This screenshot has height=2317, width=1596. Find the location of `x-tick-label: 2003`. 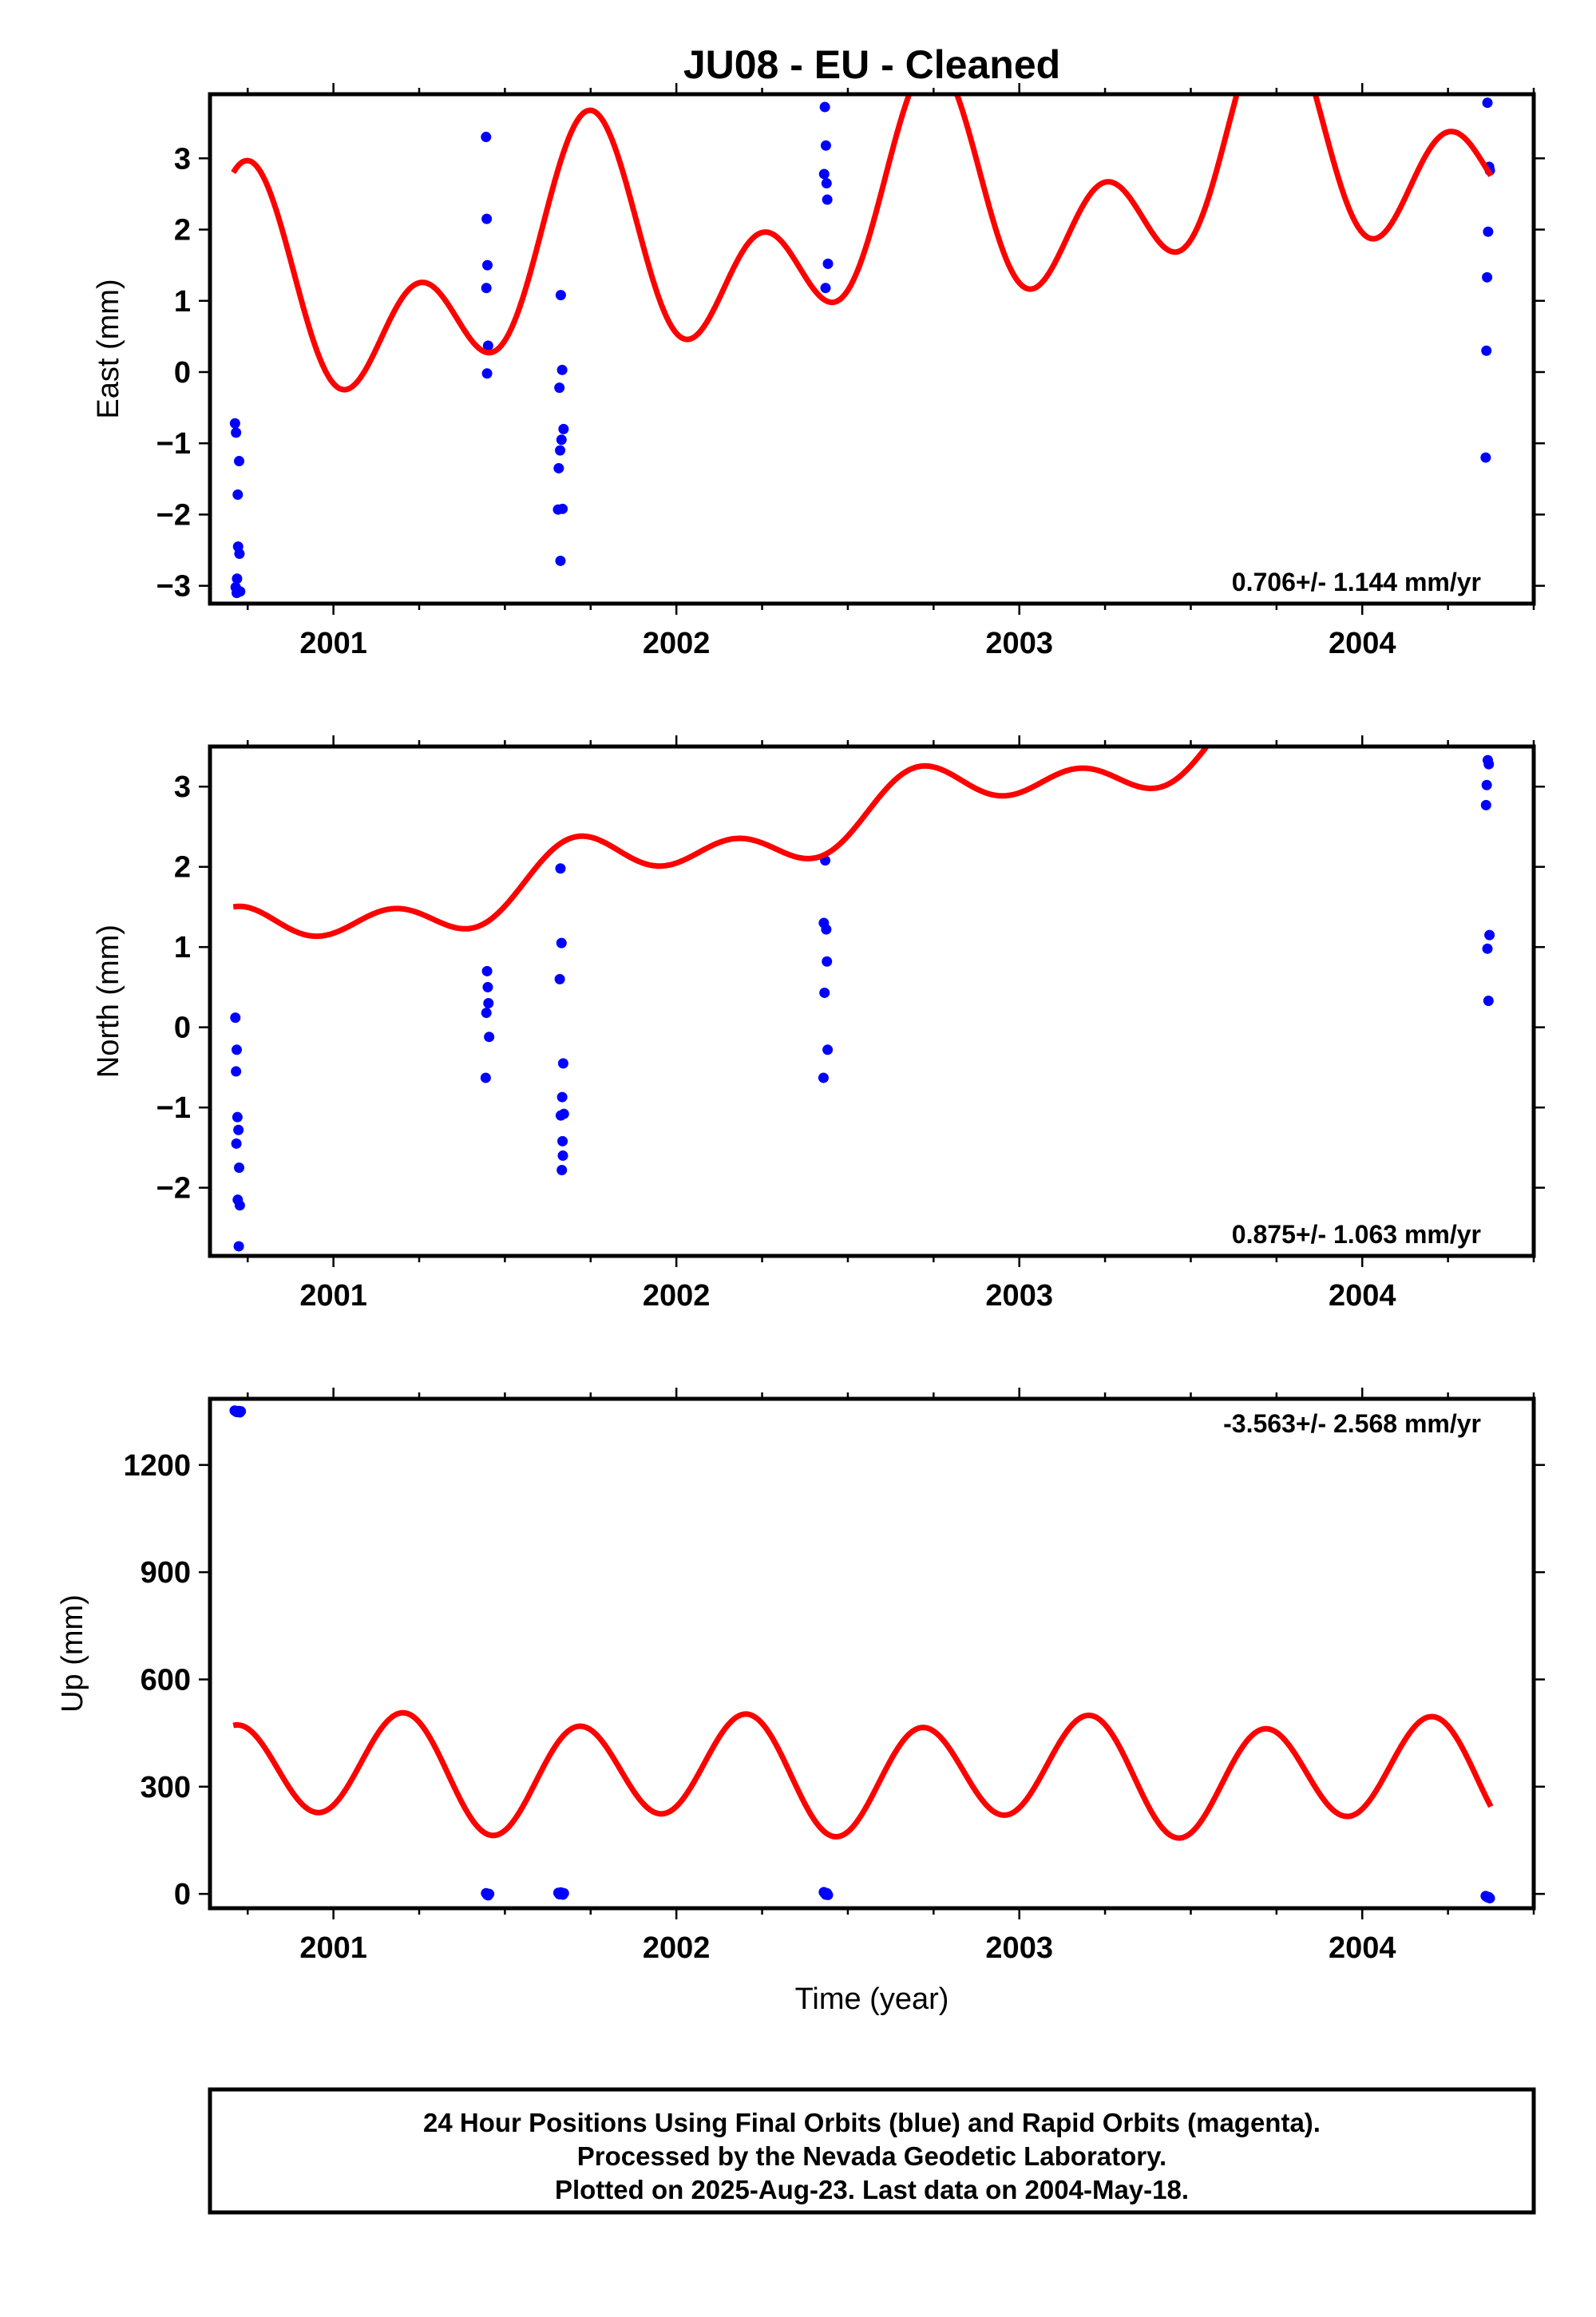

x-tick-label: 2003 is located at coordinates (1019, 1948).